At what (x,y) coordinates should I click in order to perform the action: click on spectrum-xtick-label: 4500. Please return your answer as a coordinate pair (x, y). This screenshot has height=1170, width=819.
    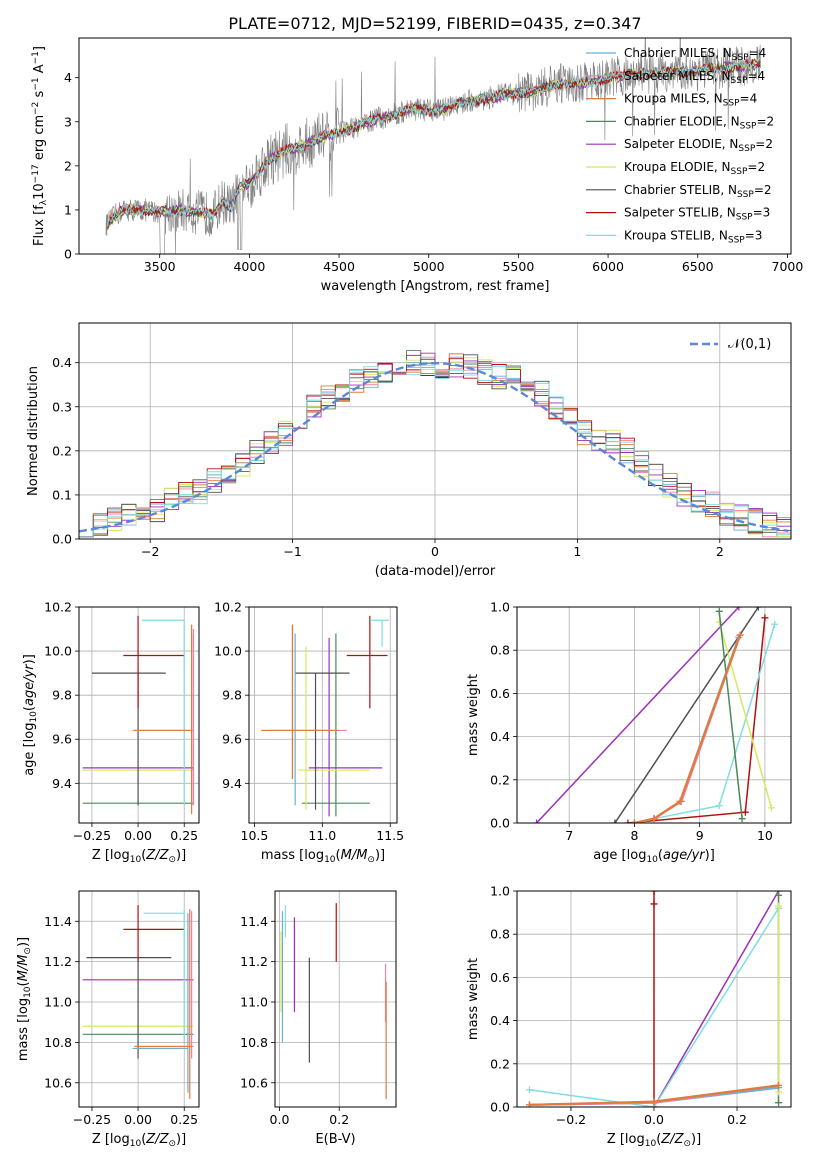
    Looking at the image, I should click on (339, 266).